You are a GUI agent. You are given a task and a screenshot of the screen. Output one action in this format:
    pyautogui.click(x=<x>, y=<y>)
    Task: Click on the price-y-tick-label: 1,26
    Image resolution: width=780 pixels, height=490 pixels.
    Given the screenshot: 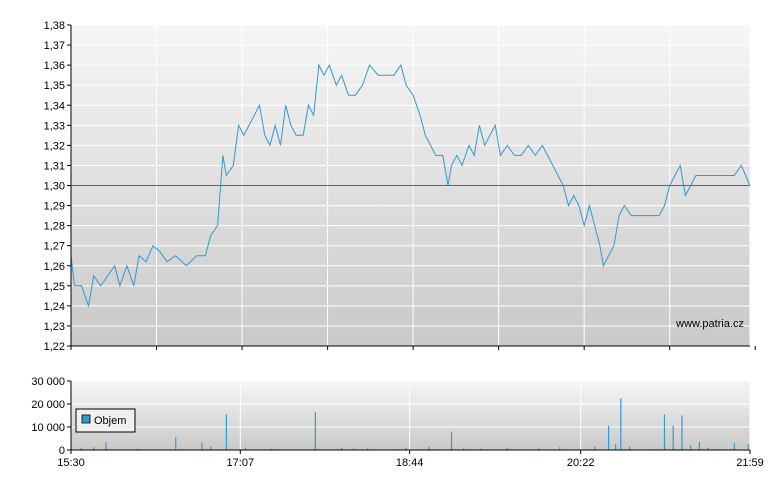 What is the action you would take?
    pyautogui.click(x=54, y=267)
    